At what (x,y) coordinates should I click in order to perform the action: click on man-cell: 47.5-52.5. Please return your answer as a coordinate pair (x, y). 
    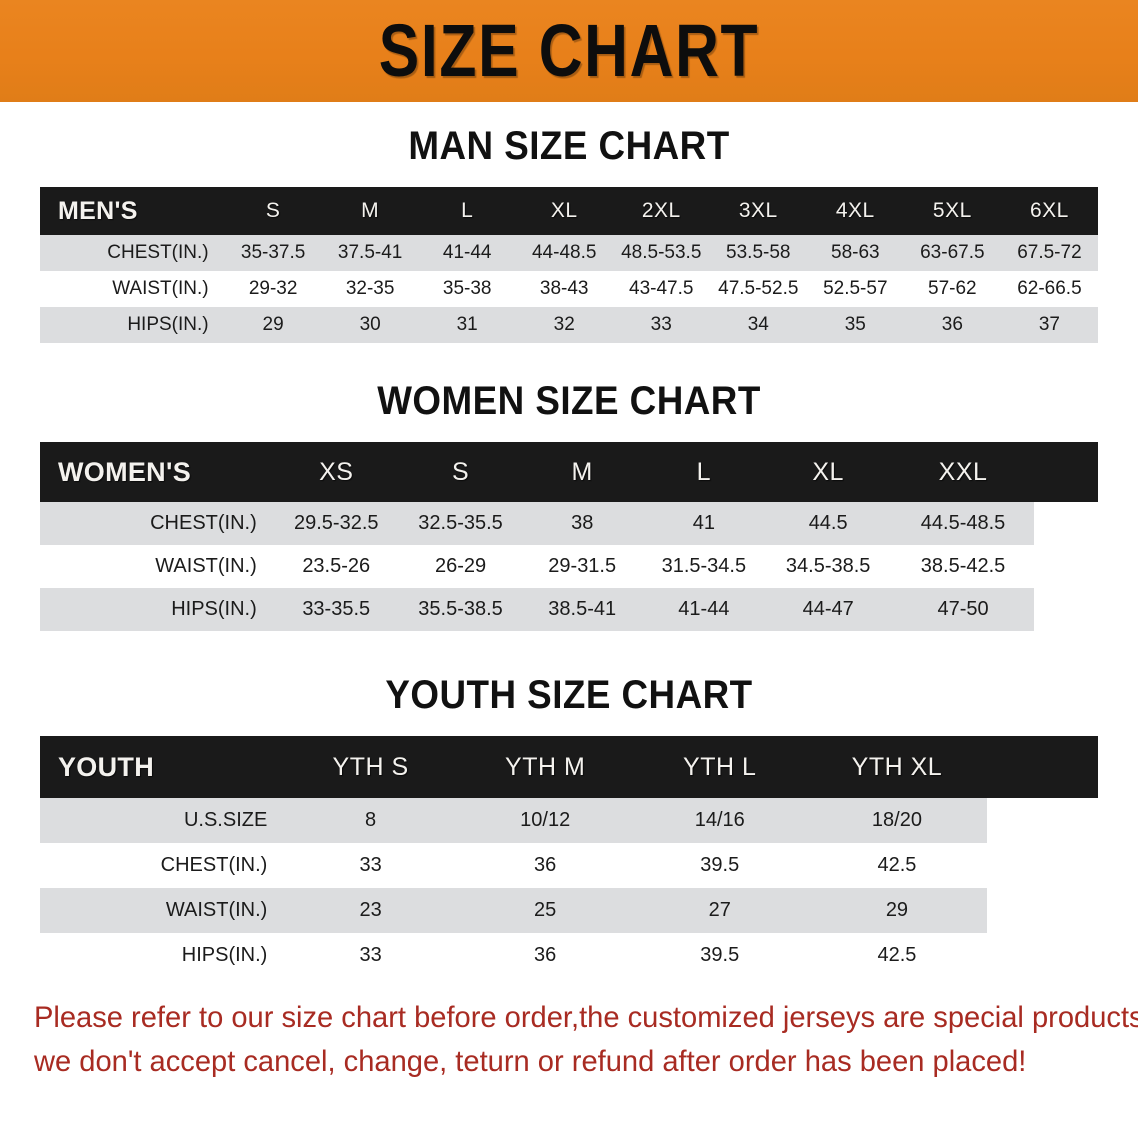
    Looking at the image, I should click on (758, 288).